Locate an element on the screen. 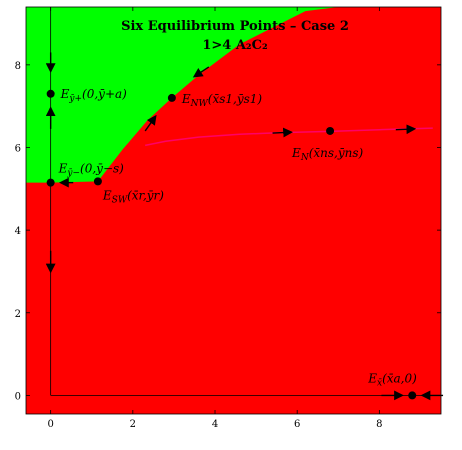  equilibrium-label-coords: (x̄s1,ȳs1) is located at coordinates (235, 99).